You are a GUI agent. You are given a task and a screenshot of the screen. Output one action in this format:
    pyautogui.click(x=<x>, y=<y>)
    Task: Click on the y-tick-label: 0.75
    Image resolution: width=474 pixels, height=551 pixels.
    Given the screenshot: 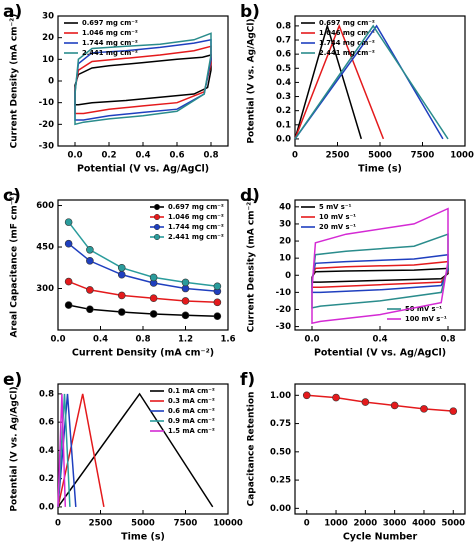 What is the action you would take?
    pyautogui.click(x=280, y=424)
    